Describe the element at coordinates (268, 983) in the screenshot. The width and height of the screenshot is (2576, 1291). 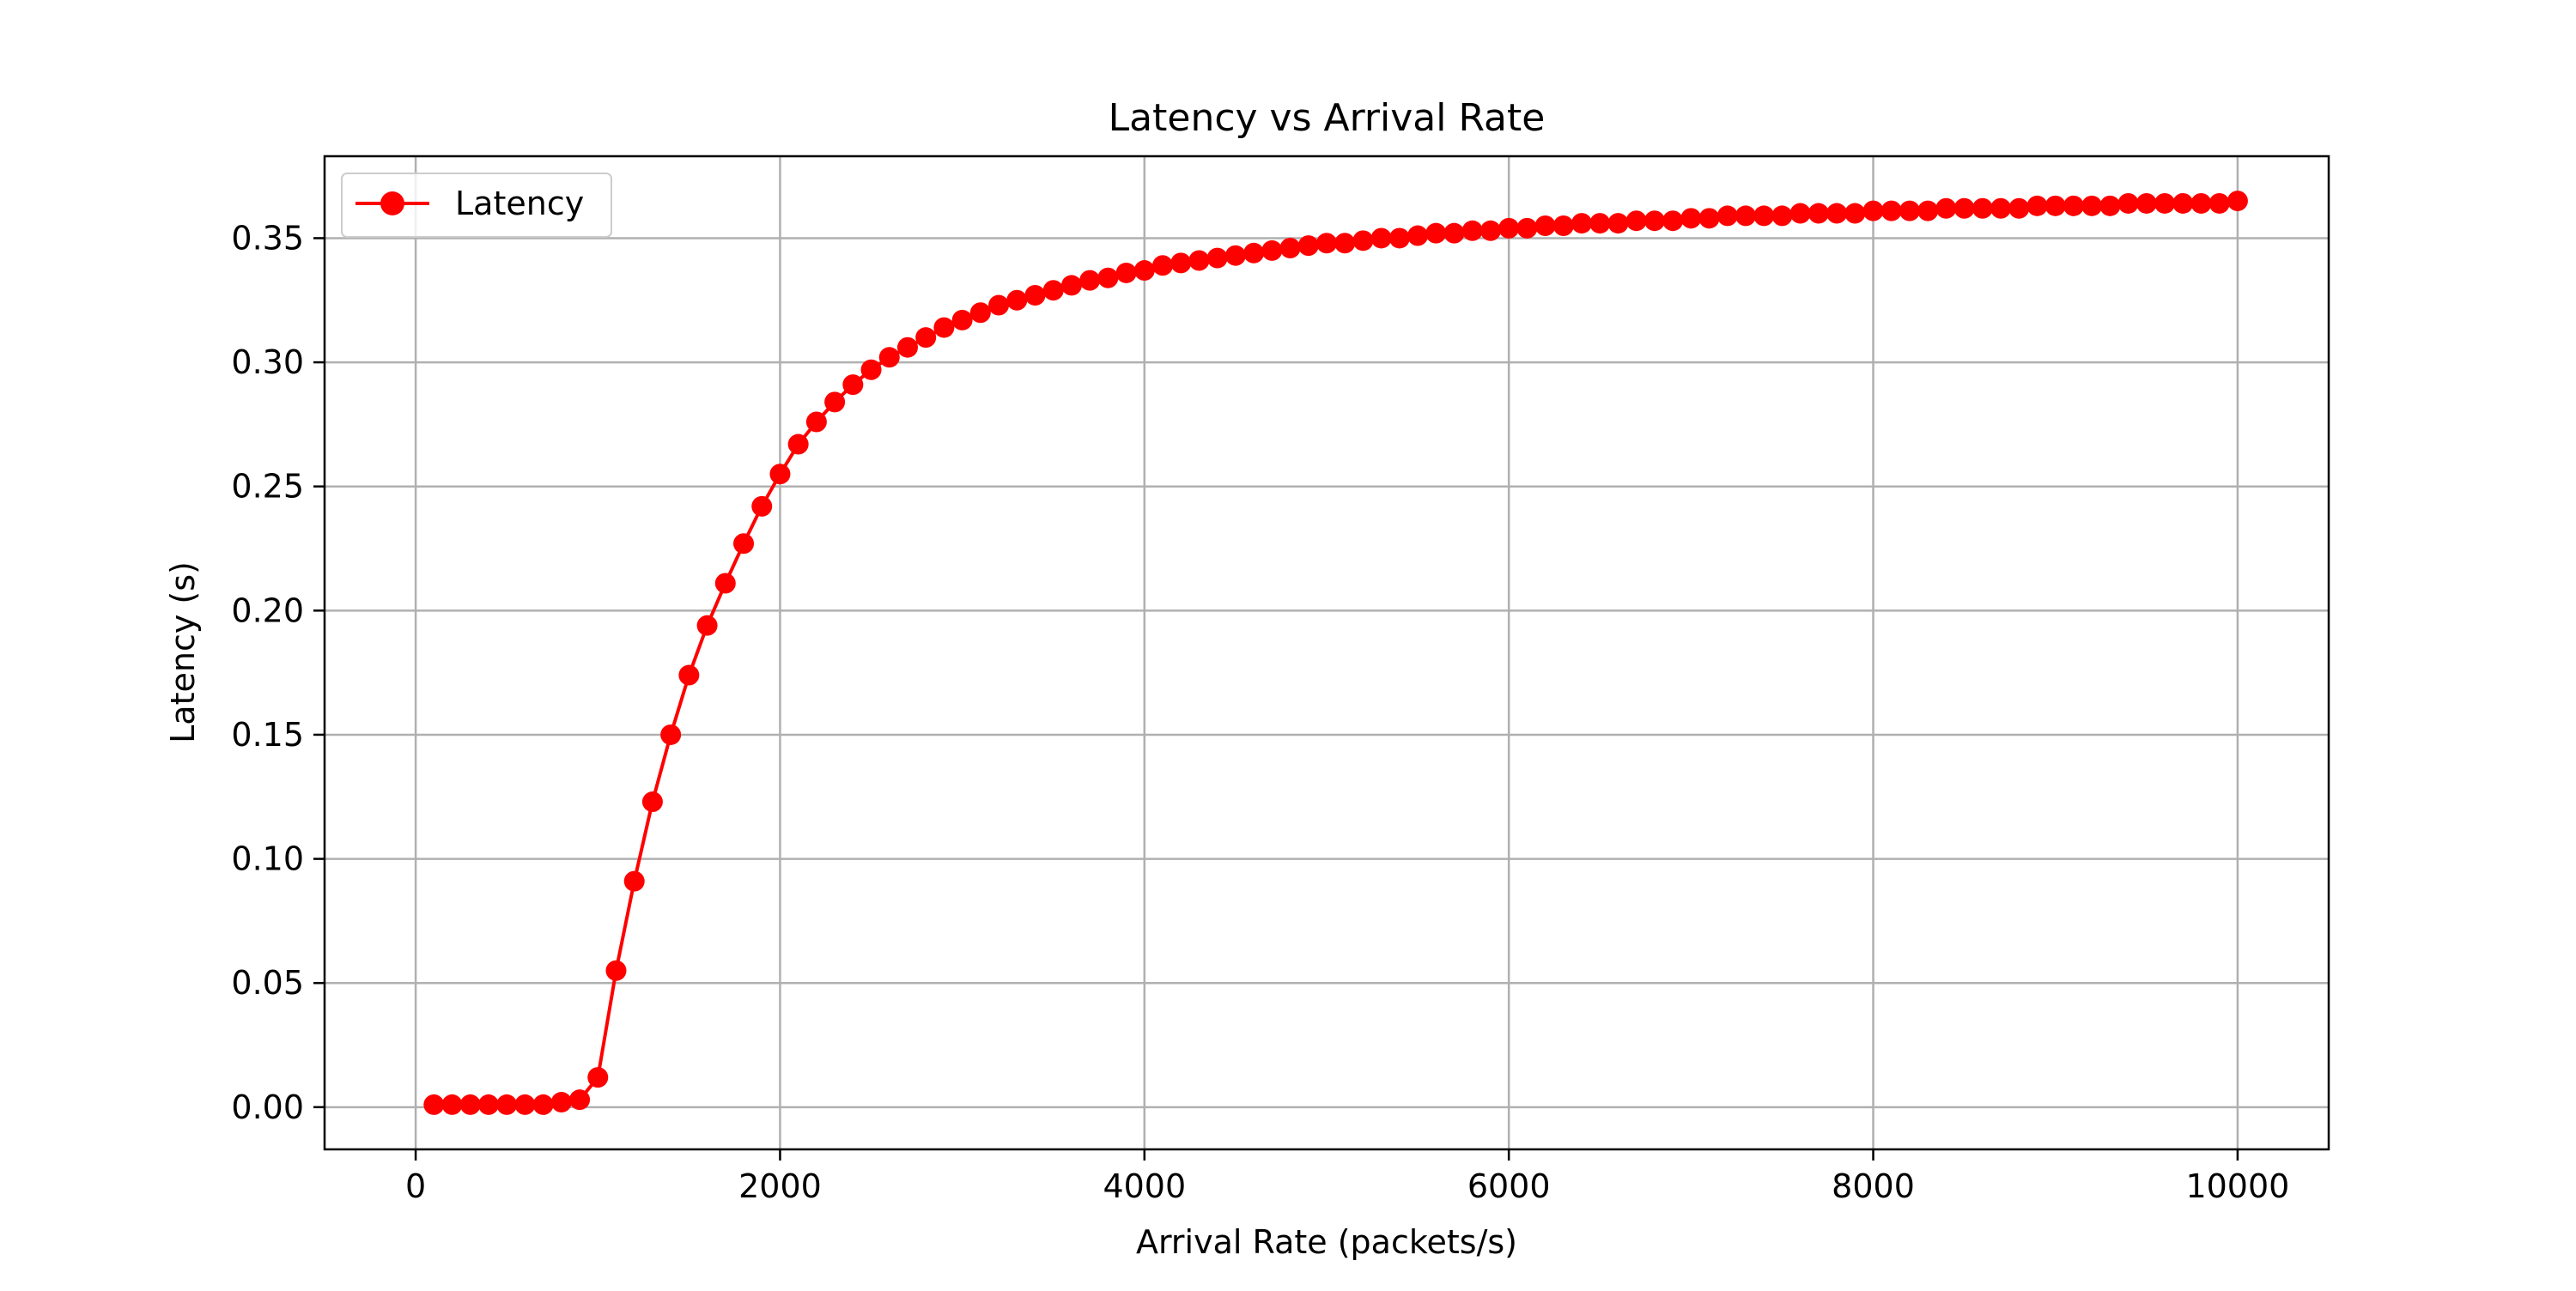
I see `y-tick-label: 0.05` at that location.